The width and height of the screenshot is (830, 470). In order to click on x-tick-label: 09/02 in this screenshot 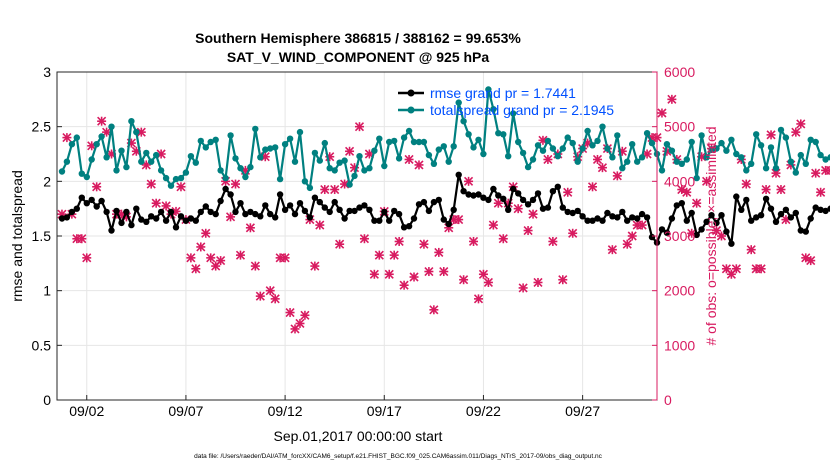, I will do `click(86, 411)`.